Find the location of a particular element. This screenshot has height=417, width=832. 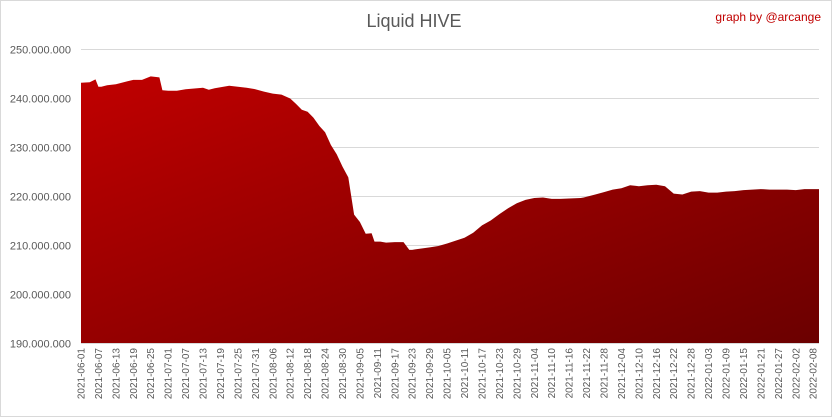

y-tick-label: 230.000.000 is located at coordinates (40, 149).